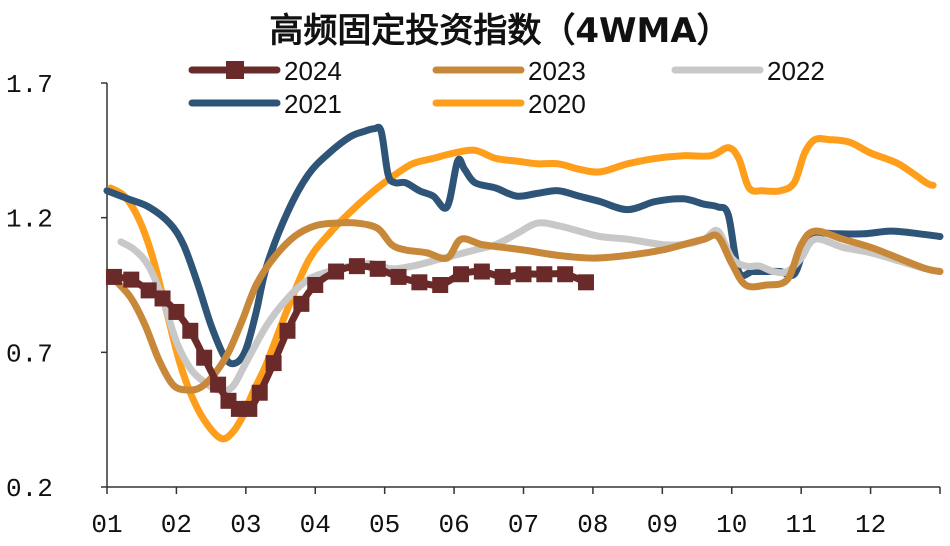  What do you see at coordinates (592, 525) in the screenshot?
I see `x-tick-label: 08` at bounding box center [592, 525].